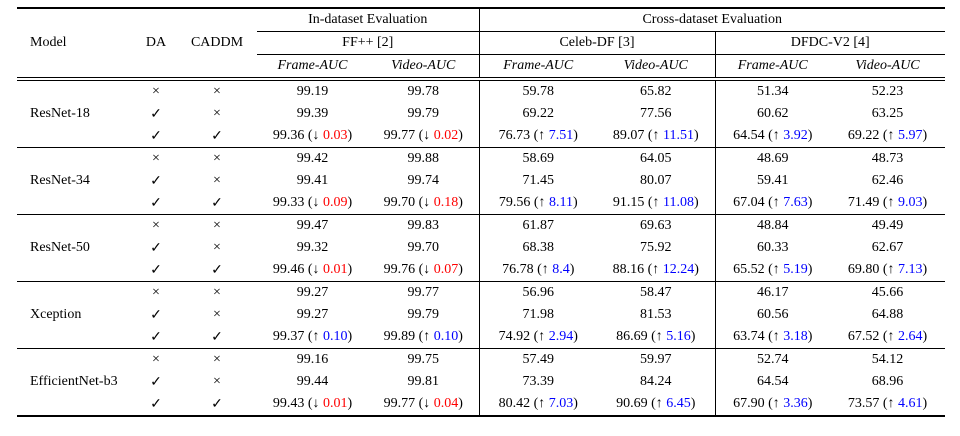 The image size is (960, 436). Describe the element at coordinates (288, 336) in the screenshot. I see `metric-value: 99.37` at that location.